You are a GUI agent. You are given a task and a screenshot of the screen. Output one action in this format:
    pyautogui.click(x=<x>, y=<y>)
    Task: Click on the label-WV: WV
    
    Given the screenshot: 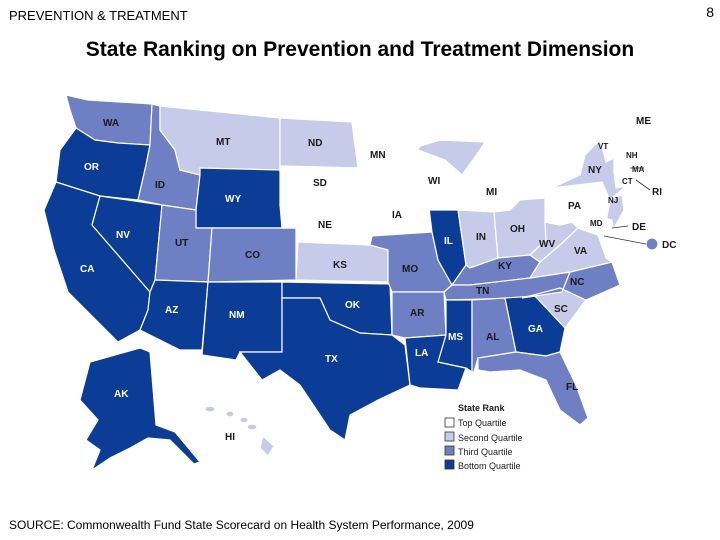 What is the action you would take?
    pyautogui.click(x=547, y=244)
    